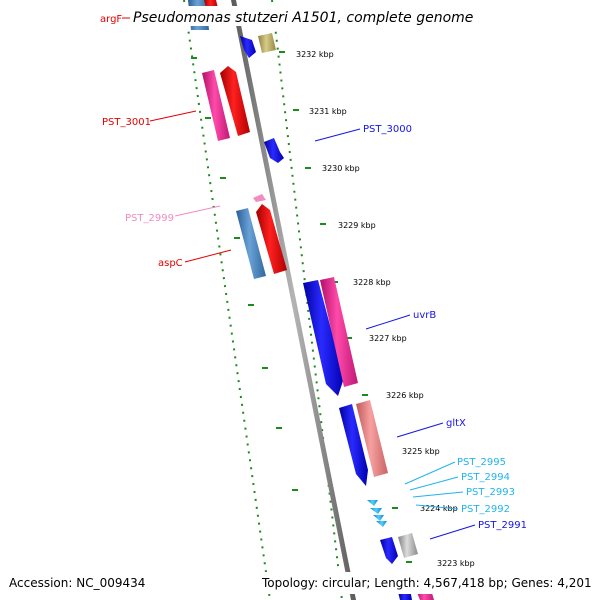 The image size is (600, 600). Describe the element at coordinates (126, 122) in the screenshot. I see `label-PST_3001: PST_3001` at that location.